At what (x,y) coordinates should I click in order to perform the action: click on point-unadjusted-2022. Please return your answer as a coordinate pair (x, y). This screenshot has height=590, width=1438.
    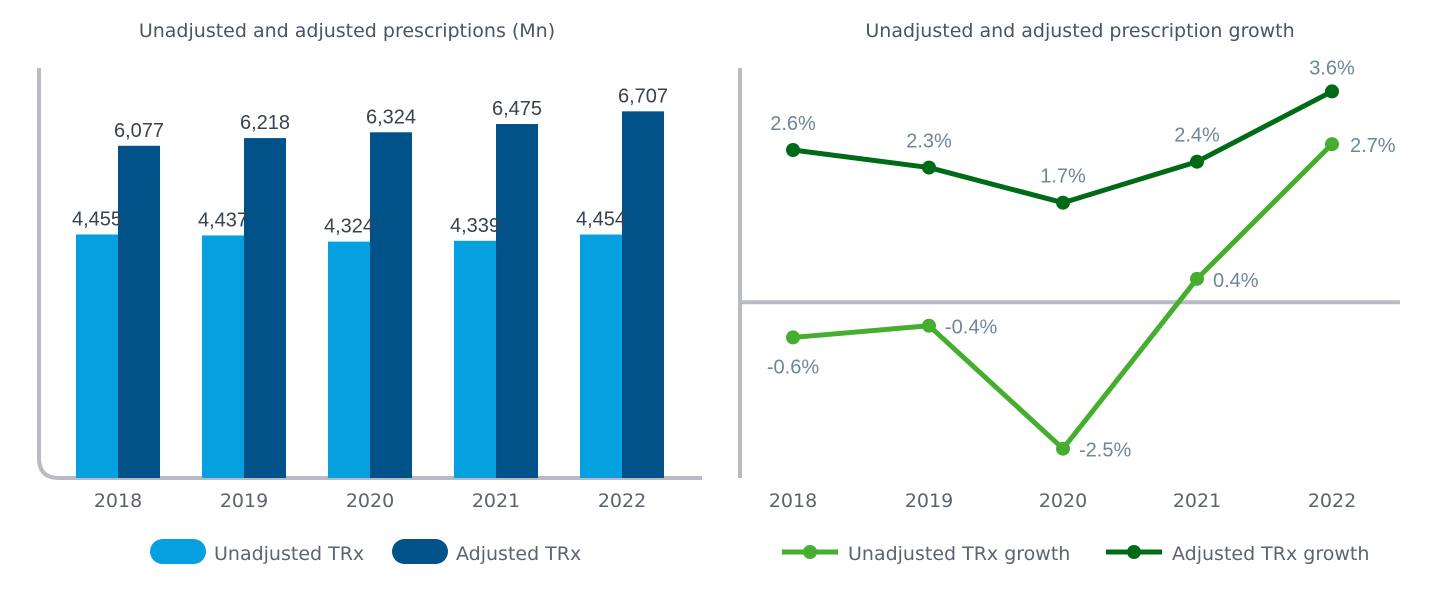
    Looking at the image, I should click on (1332, 144).